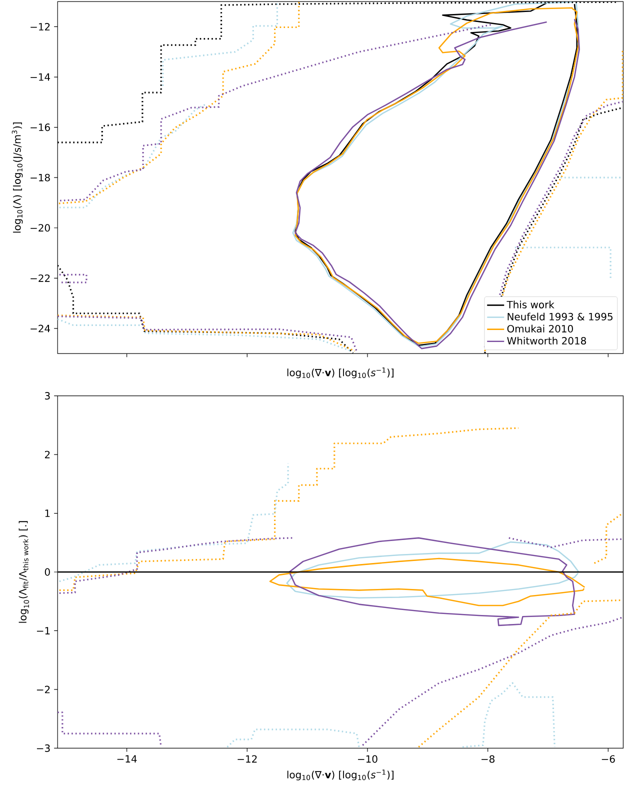  I want to click on y-tick-label: −18, so click(40, 178).